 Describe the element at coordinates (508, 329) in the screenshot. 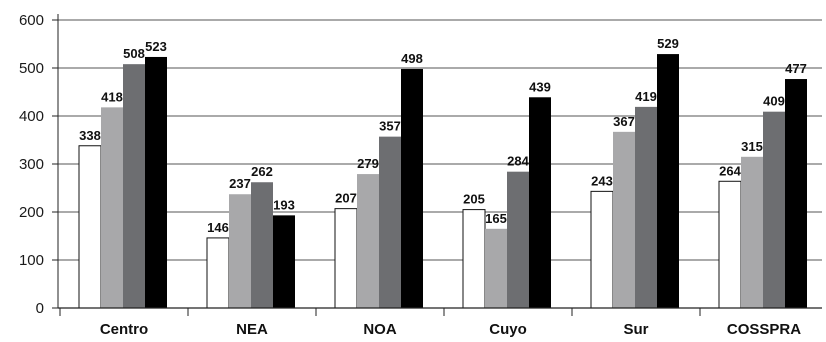

I see `x-category-label: Cuyo` at that location.